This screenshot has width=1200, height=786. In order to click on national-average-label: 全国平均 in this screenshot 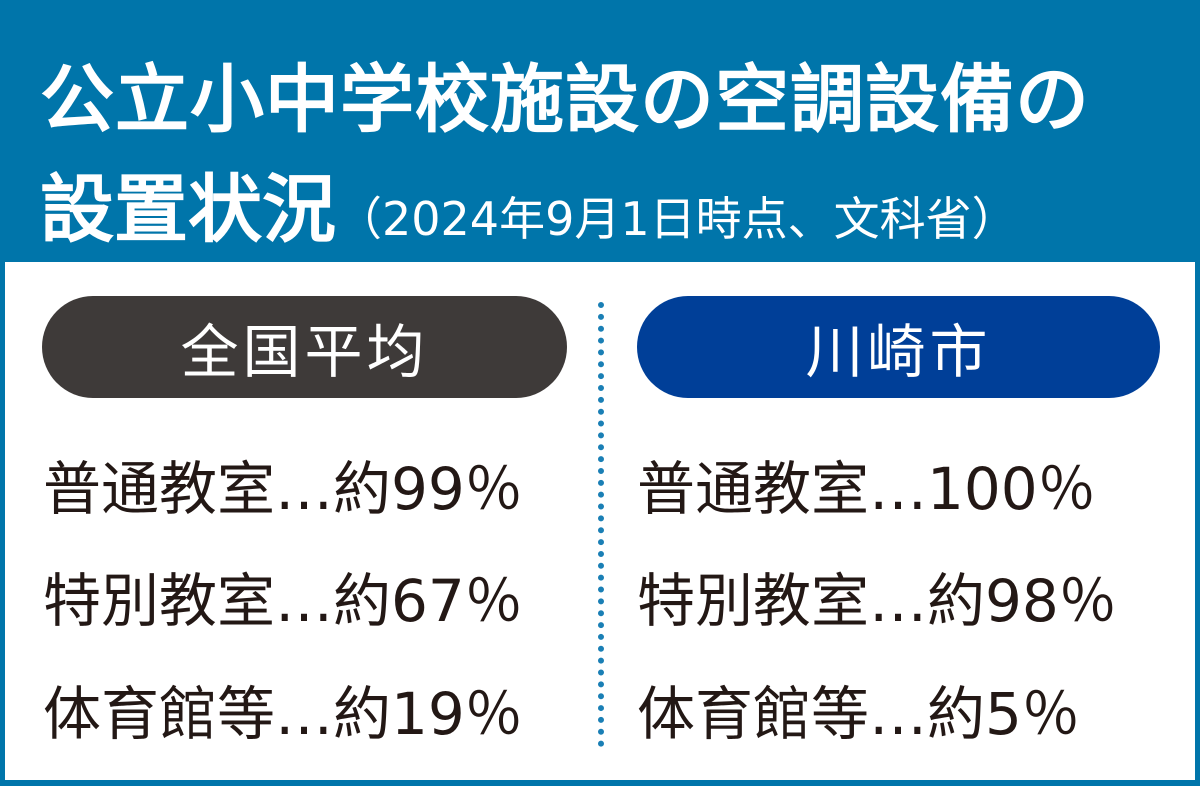, I will do `click(304, 347)`.